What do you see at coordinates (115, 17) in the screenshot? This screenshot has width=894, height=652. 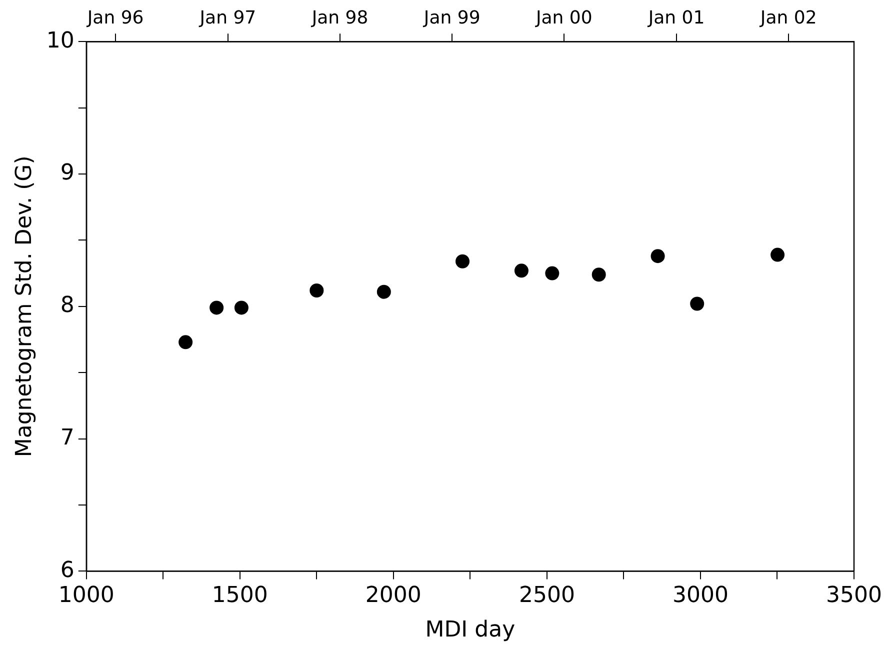 I see `x2-tick-label: Jan 96` at bounding box center [115, 17].